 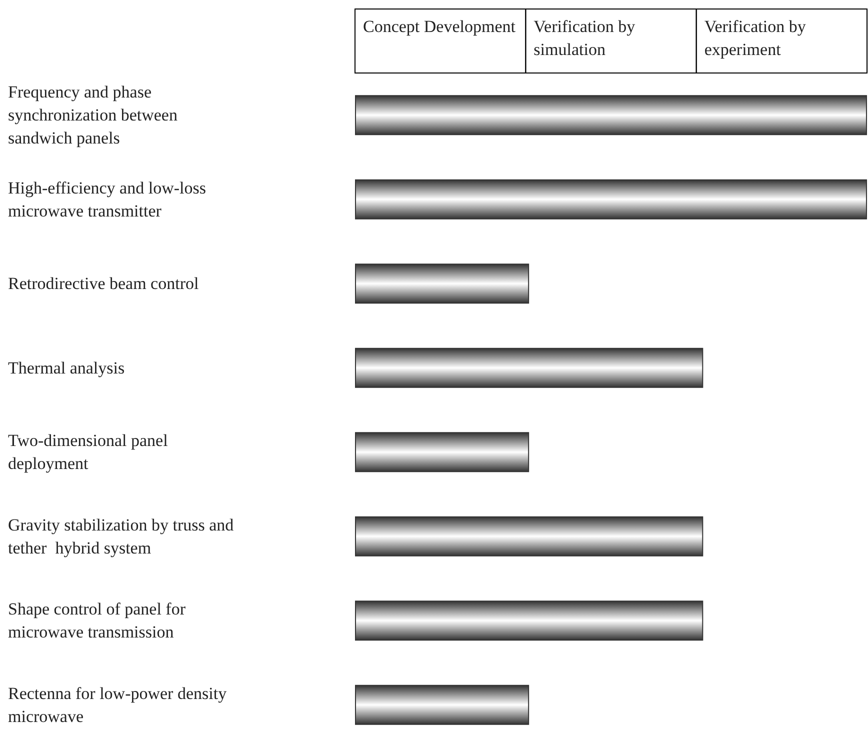 What do you see at coordinates (95, 115) in the screenshot?
I see `y-tick-label: Frequency and phase synchronization between sandwich panels` at bounding box center [95, 115].